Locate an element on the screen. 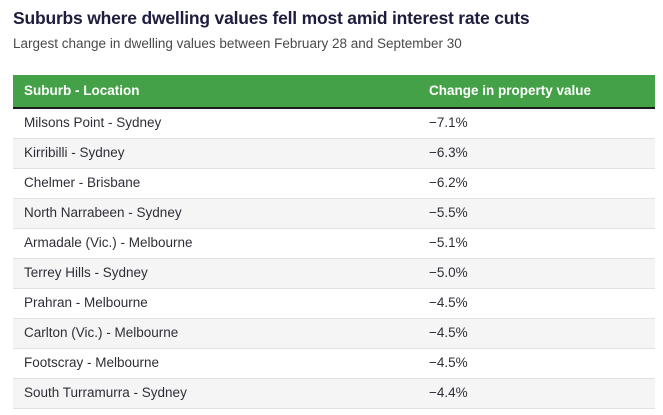 The image size is (663, 415). table-row: Milsons Point - Sydney −7.1% is located at coordinates (334, 124).